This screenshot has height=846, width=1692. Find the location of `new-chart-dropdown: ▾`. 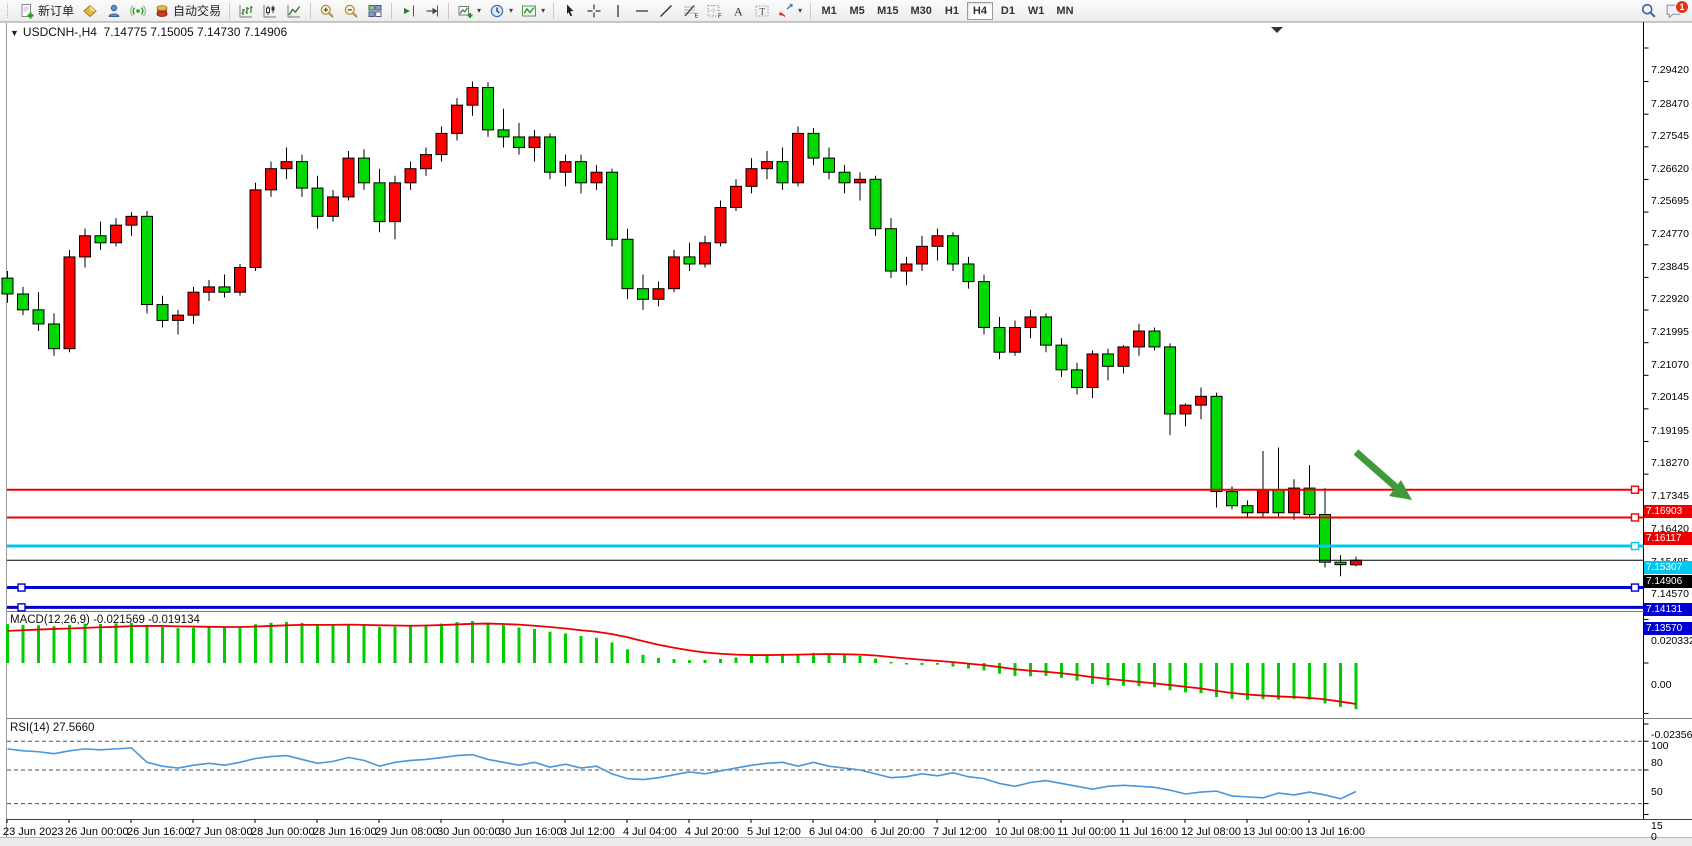

new-chart-dropdown: ▾ is located at coordinates (469, 11).